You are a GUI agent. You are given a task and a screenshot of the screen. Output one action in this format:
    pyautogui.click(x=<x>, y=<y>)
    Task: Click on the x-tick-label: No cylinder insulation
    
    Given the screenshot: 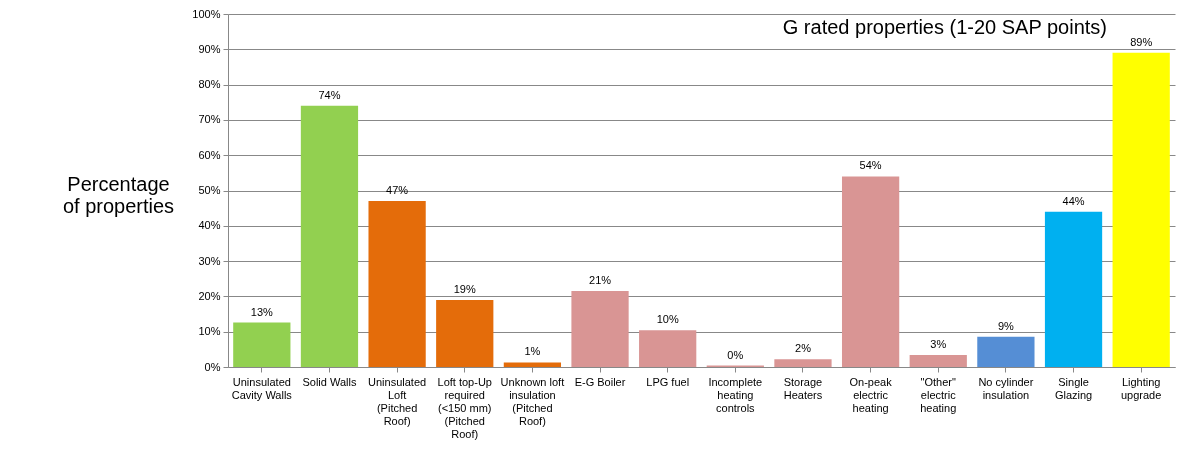 What is the action you would take?
    pyautogui.click(x=1006, y=388)
    